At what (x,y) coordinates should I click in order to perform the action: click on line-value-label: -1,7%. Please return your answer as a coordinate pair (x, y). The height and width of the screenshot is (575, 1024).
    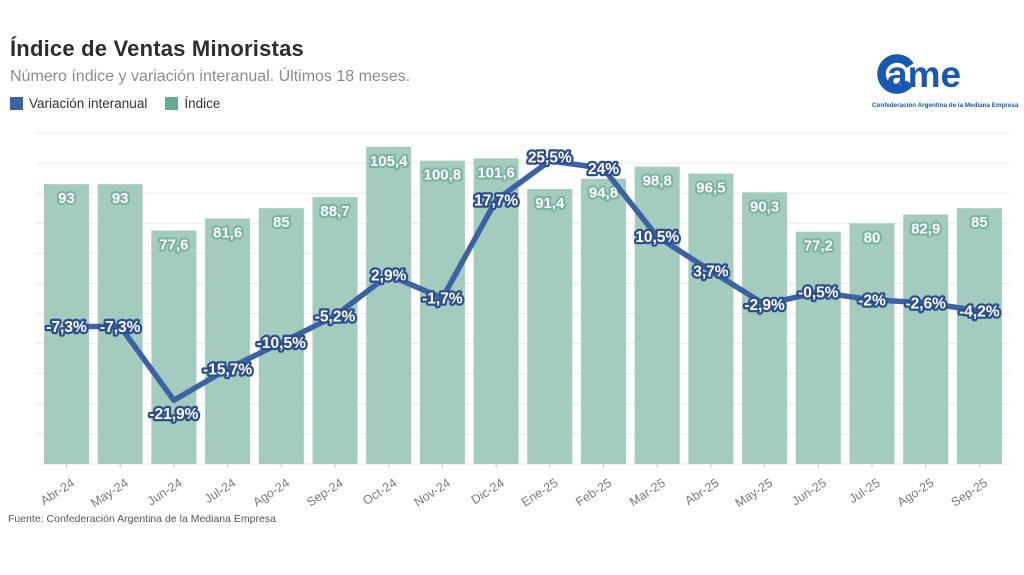
    Looking at the image, I should click on (442, 299).